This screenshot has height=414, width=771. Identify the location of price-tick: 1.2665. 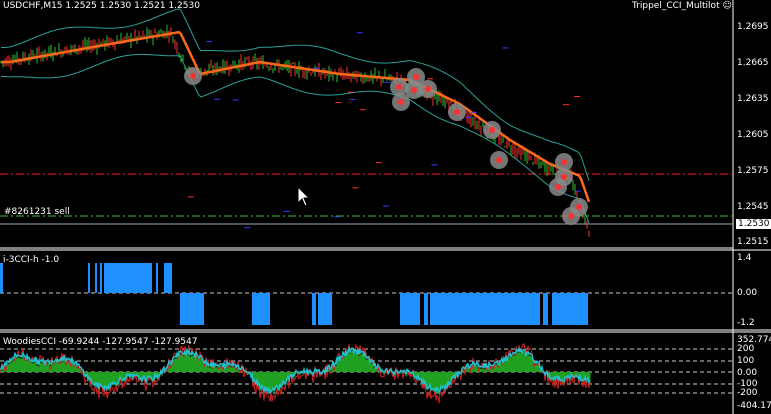
(753, 63).